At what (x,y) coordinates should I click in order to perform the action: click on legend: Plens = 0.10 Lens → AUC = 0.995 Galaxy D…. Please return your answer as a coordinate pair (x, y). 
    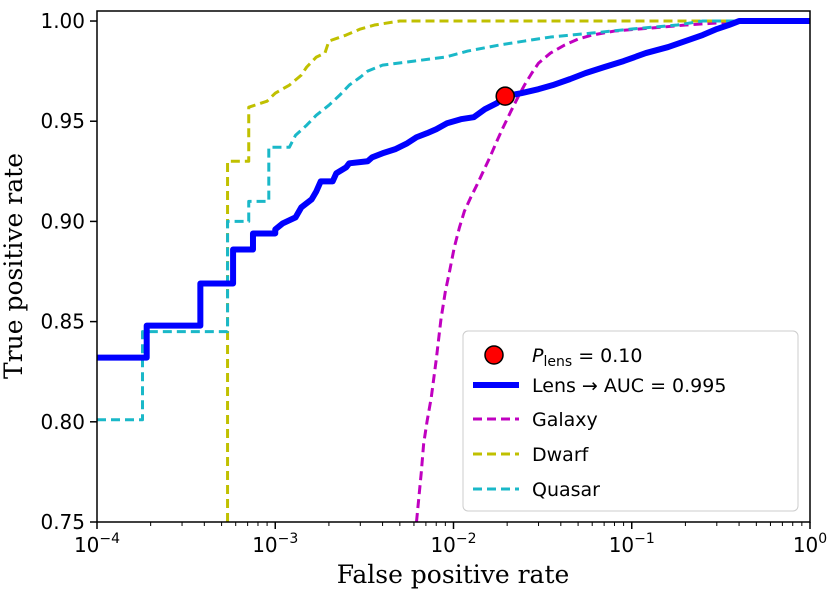
    Looking at the image, I should click on (630, 421).